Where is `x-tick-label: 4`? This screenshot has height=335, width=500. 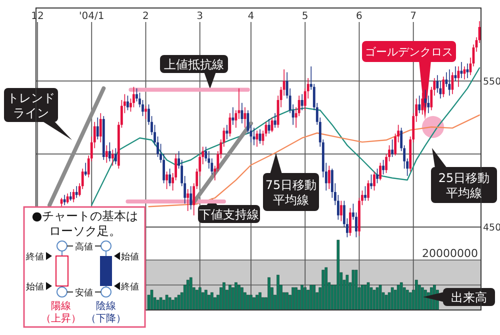 x-tick-label: 4 is located at coordinates (251, 16).